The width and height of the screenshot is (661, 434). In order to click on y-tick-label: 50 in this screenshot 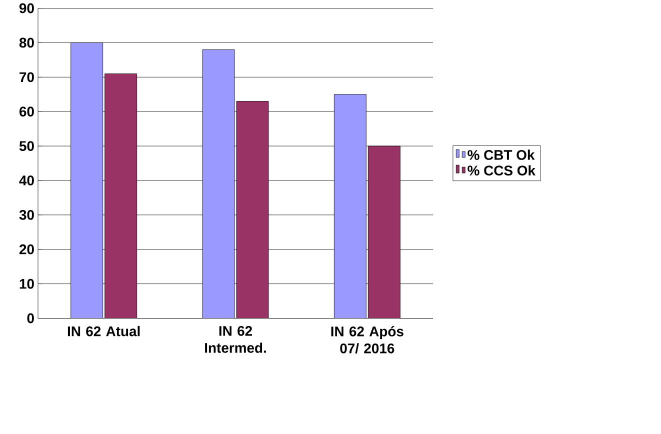, I will do `click(26, 145)`.